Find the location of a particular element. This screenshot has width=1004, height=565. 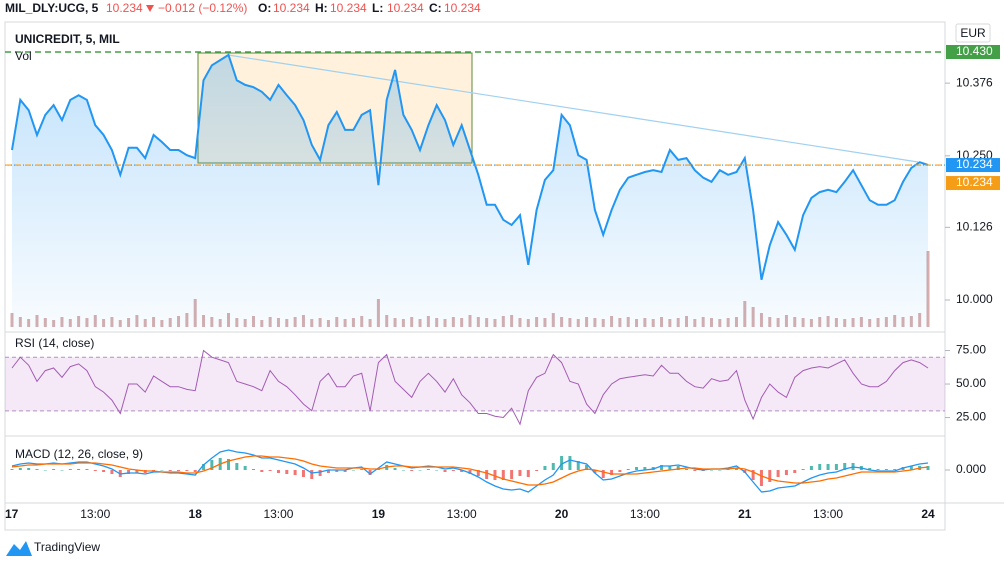

ohlc: O: 10.234 H: 10.234 L: 10.234 C: 10.234 is located at coordinates (369, 8).